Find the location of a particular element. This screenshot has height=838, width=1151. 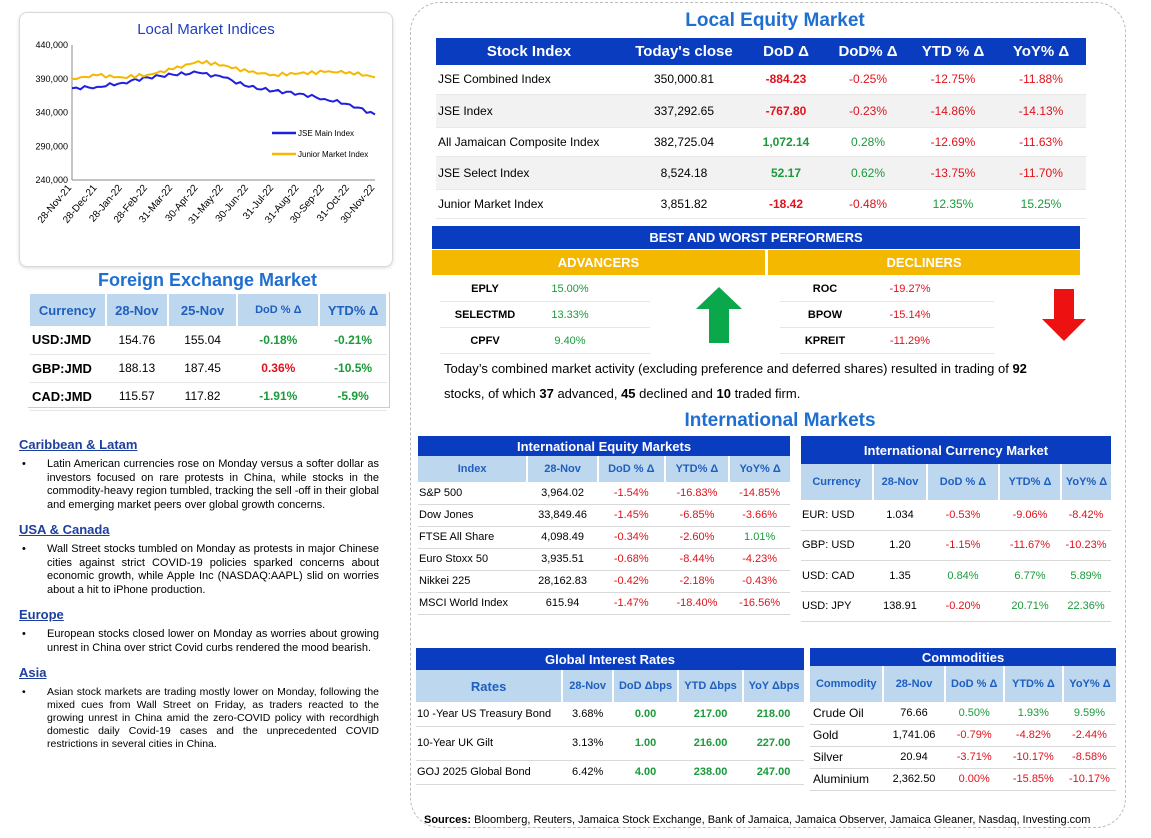

le-dod: -767.80 is located at coordinates (786, 110).